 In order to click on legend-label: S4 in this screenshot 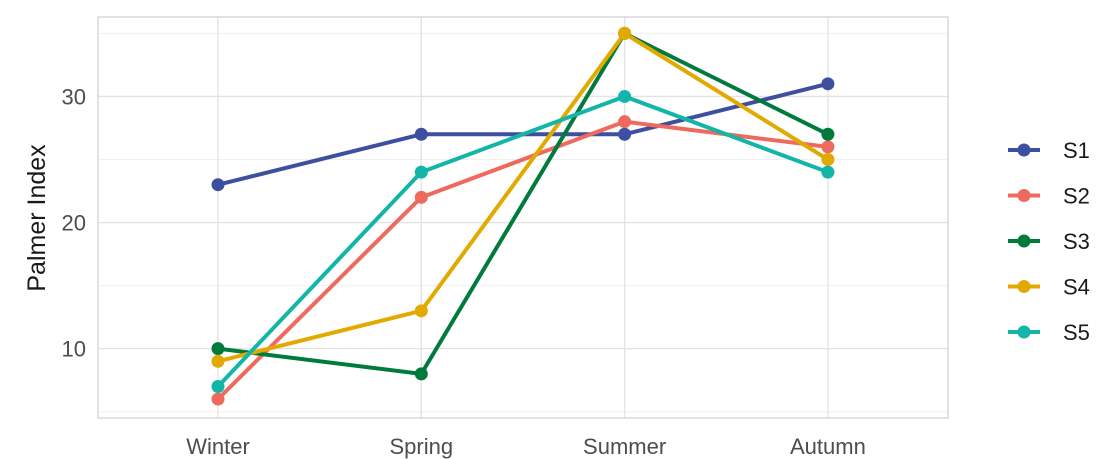, I will do `click(1076, 287)`.